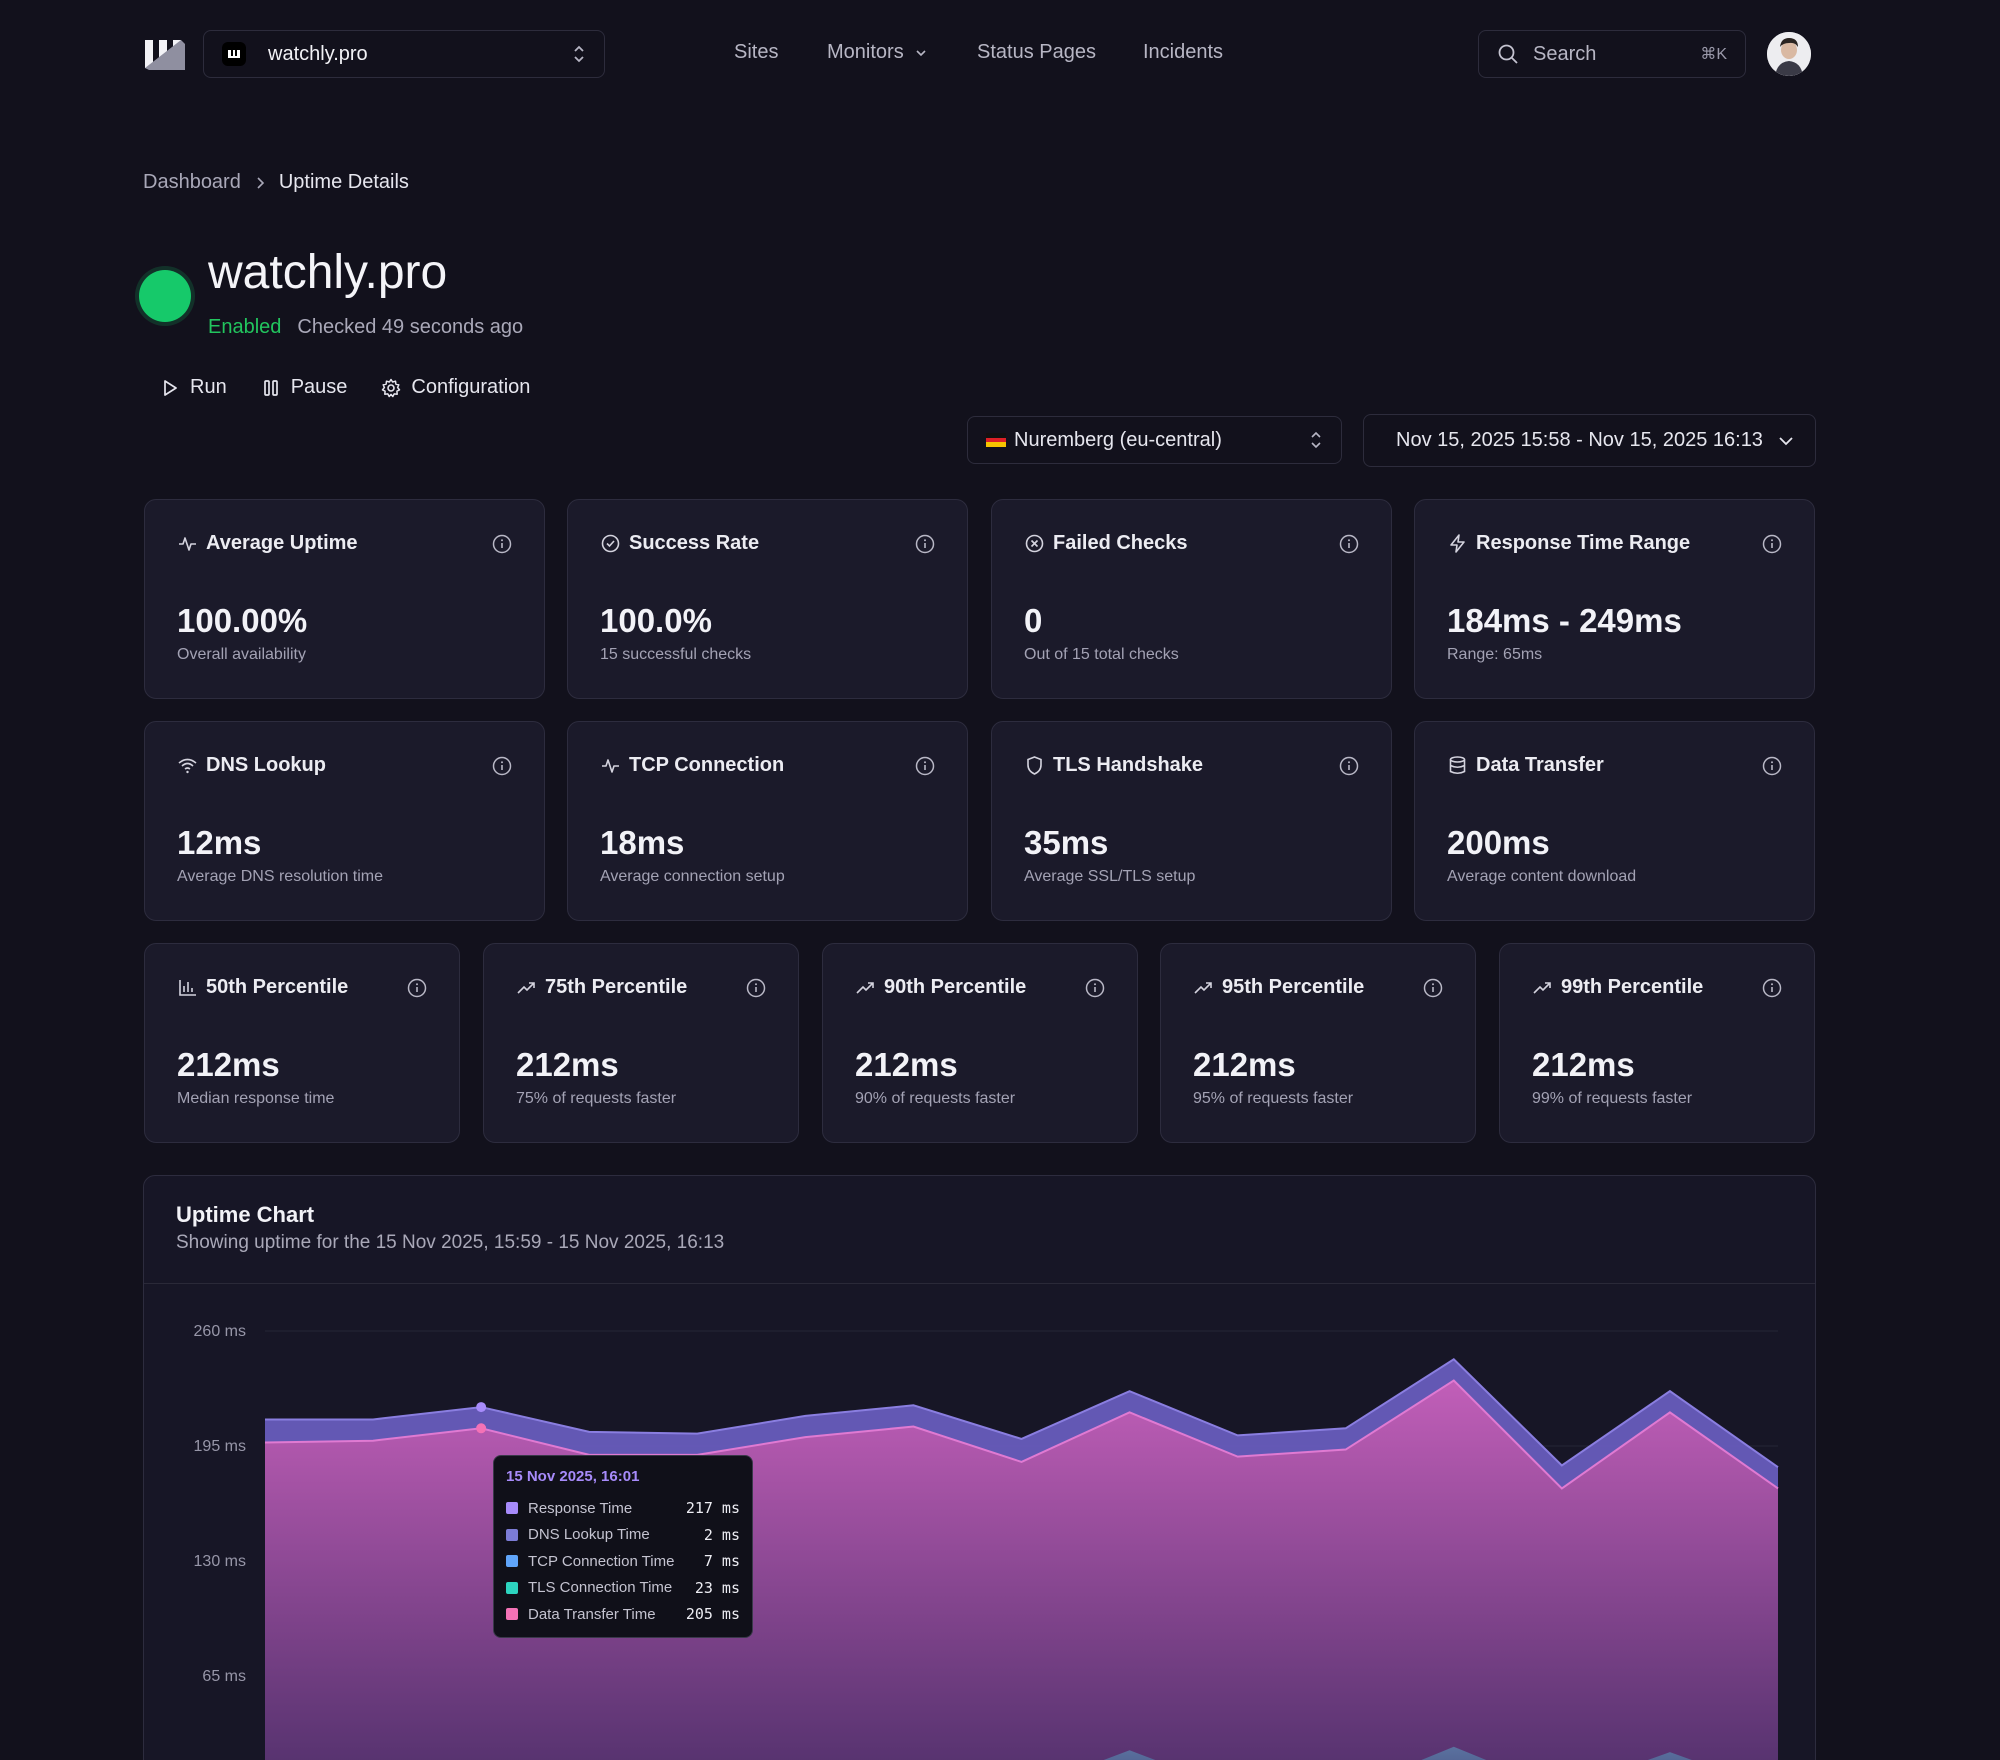  What do you see at coordinates (1564, 620) in the screenshot?
I see `stat-card-value: 184ms - 249ms` at bounding box center [1564, 620].